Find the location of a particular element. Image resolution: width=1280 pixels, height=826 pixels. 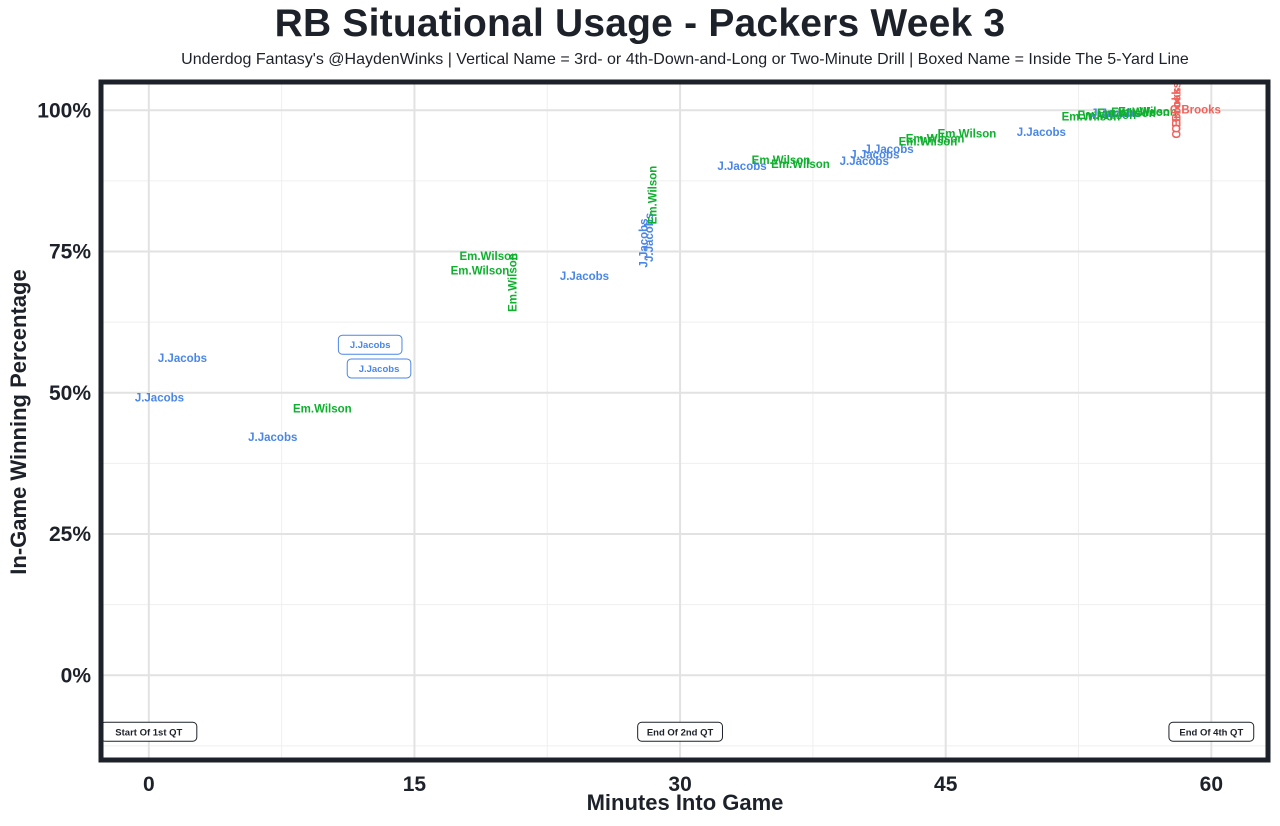

point-label: C.Brooks is located at coordinates (1195, 110).